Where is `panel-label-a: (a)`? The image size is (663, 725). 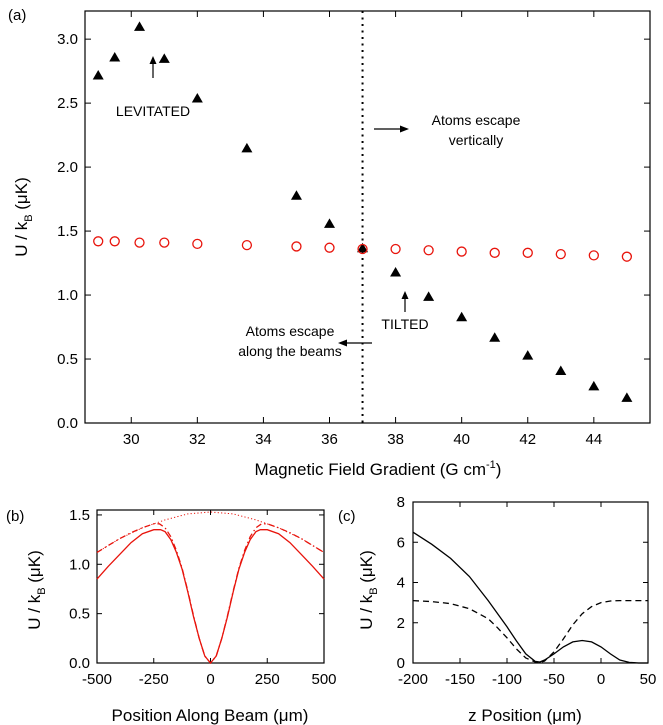
panel-label-a: (a) is located at coordinates (17, 15).